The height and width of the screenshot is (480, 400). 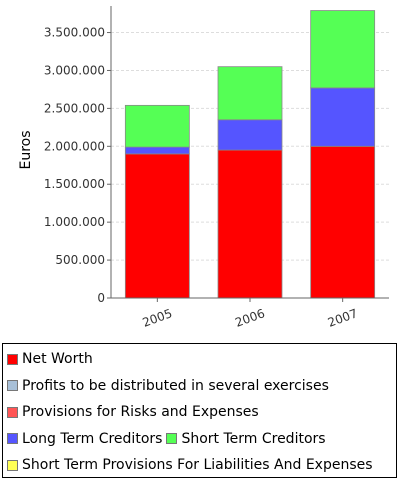 I want to click on legend-label: Short Term Creditors, so click(x=253, y=438).